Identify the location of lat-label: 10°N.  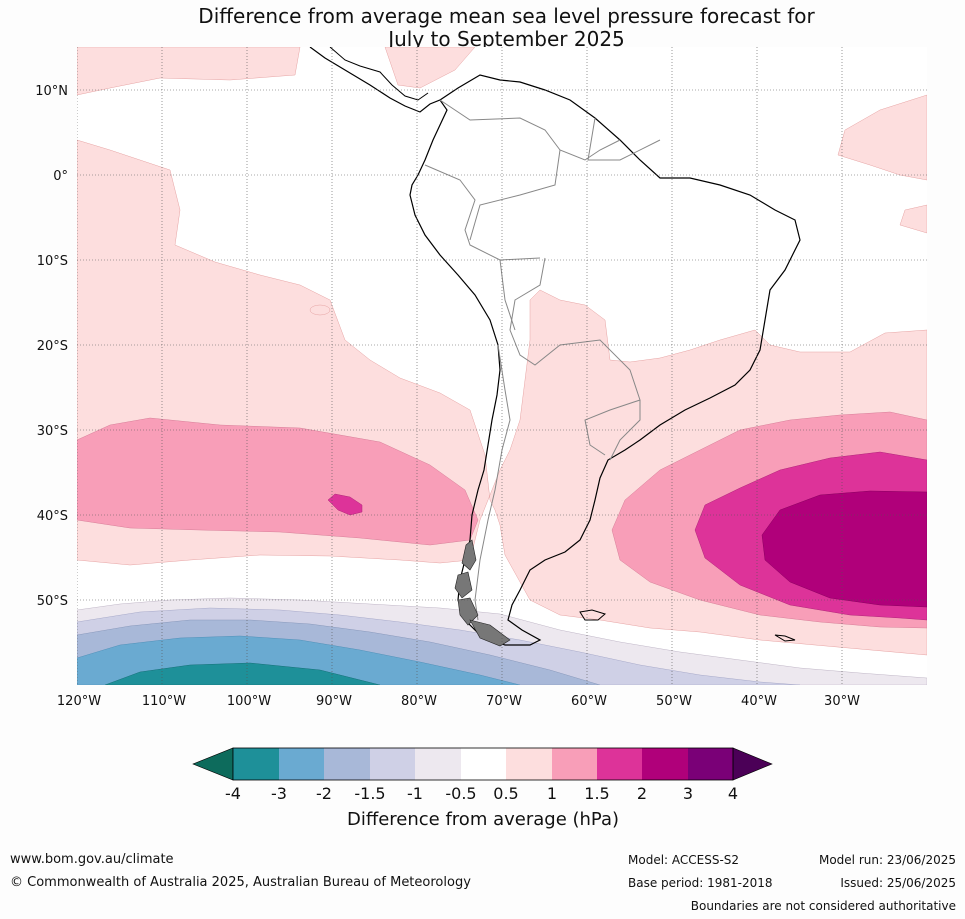
(51, 91).